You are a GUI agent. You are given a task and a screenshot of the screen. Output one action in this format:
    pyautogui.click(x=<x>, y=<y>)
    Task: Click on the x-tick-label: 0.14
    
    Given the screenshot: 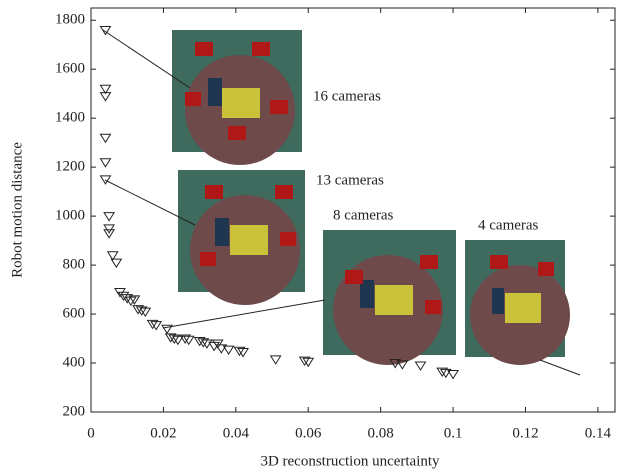 What is the action you would take?
    pyautogui.click(x=598, y=433)
    